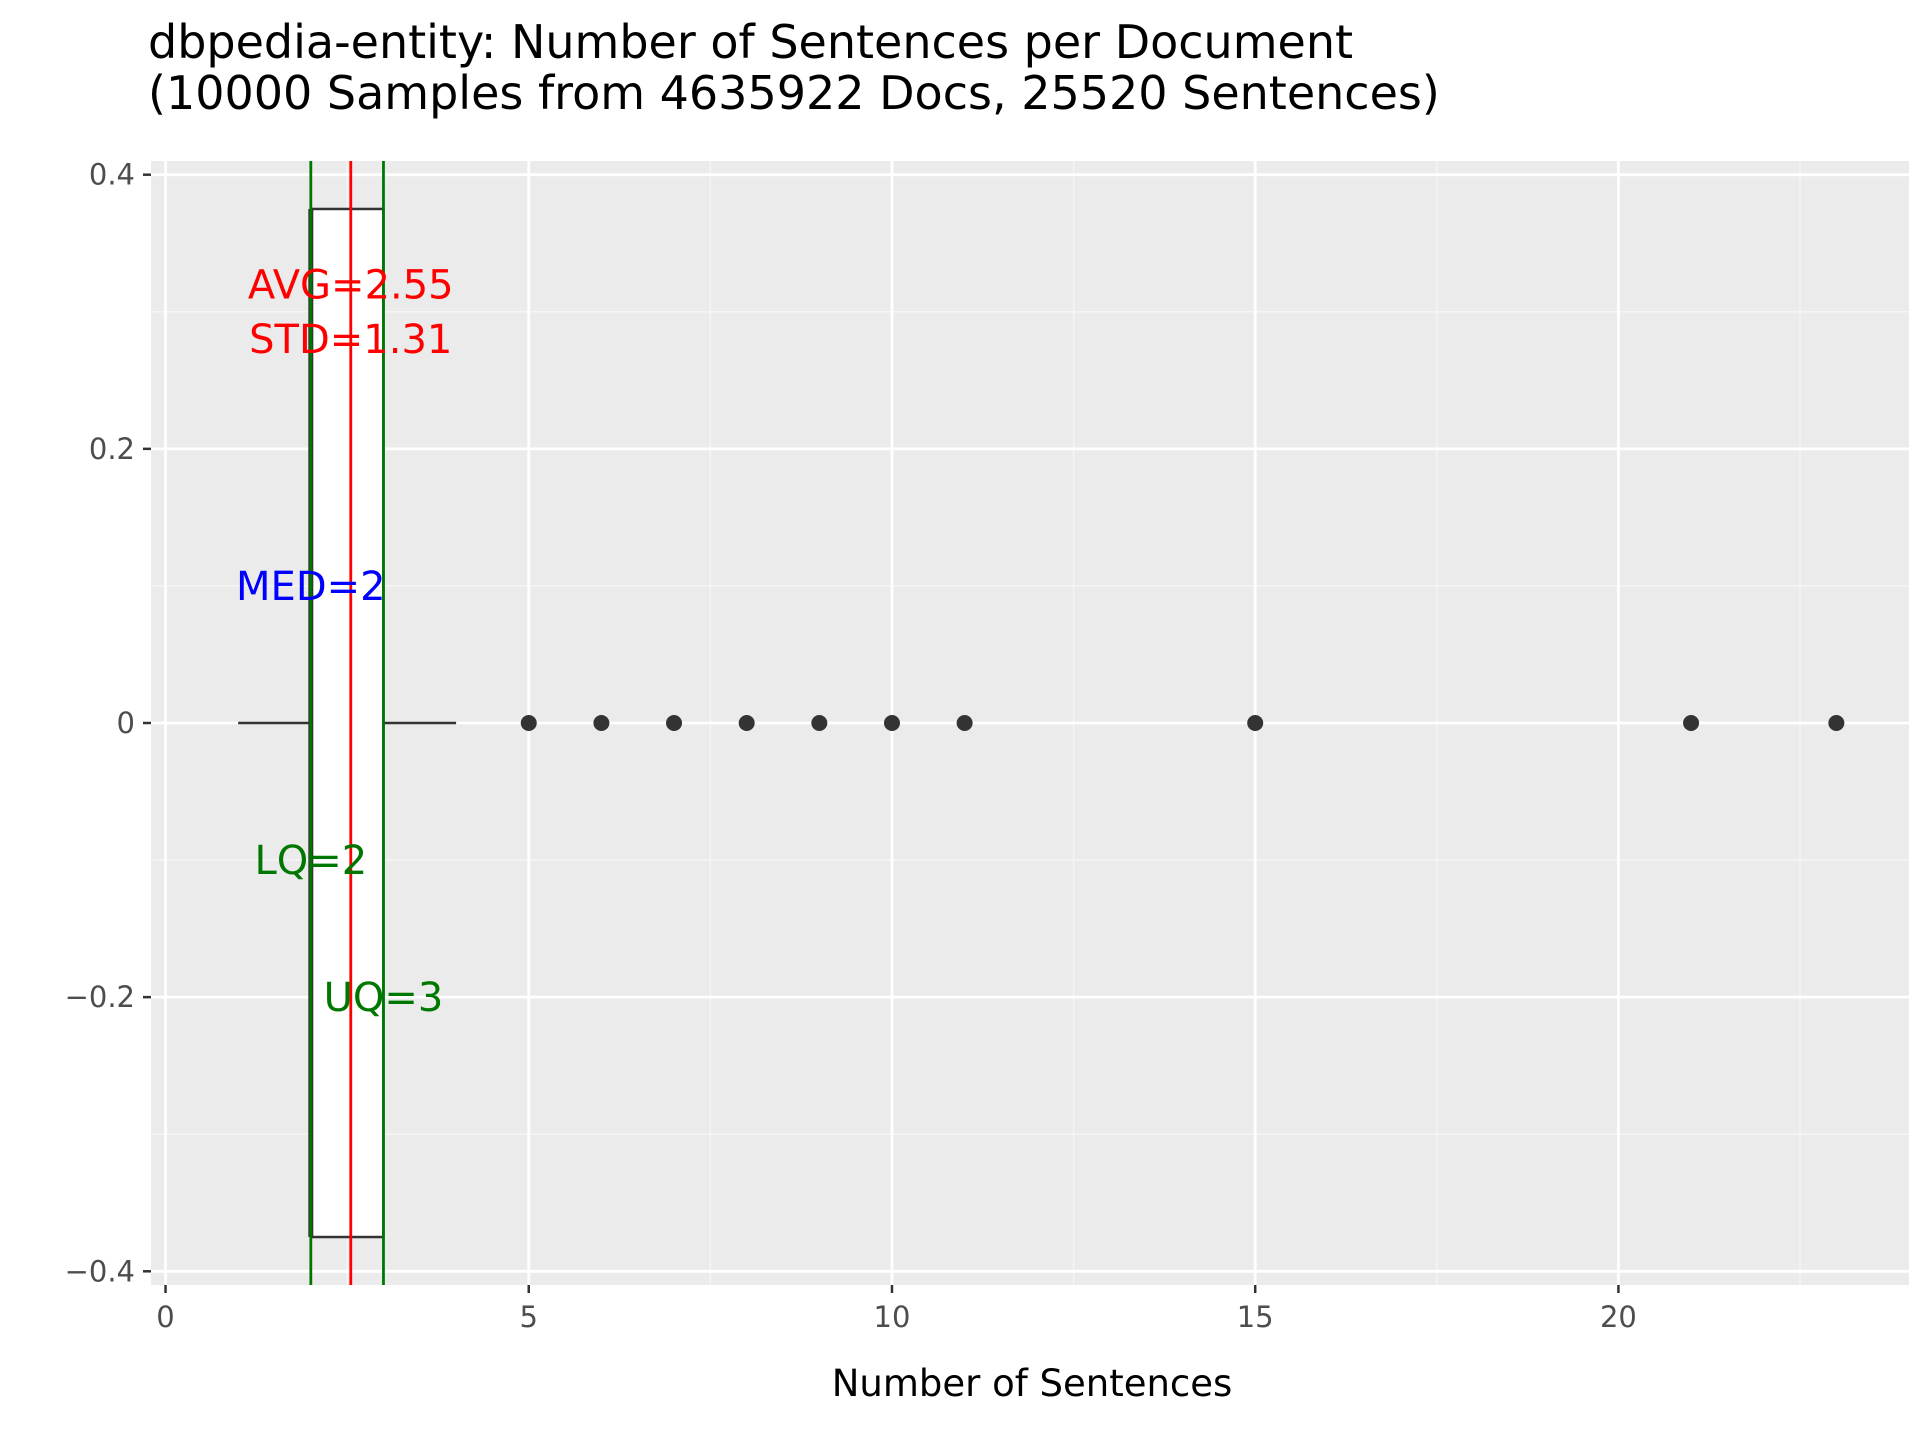 This screenshot has width=1920, height=1440. I want to click on stat-annotations: AVG=2.55 STD=1.31 MED=2 LQ=2 UQ=3, so click(345, 641).